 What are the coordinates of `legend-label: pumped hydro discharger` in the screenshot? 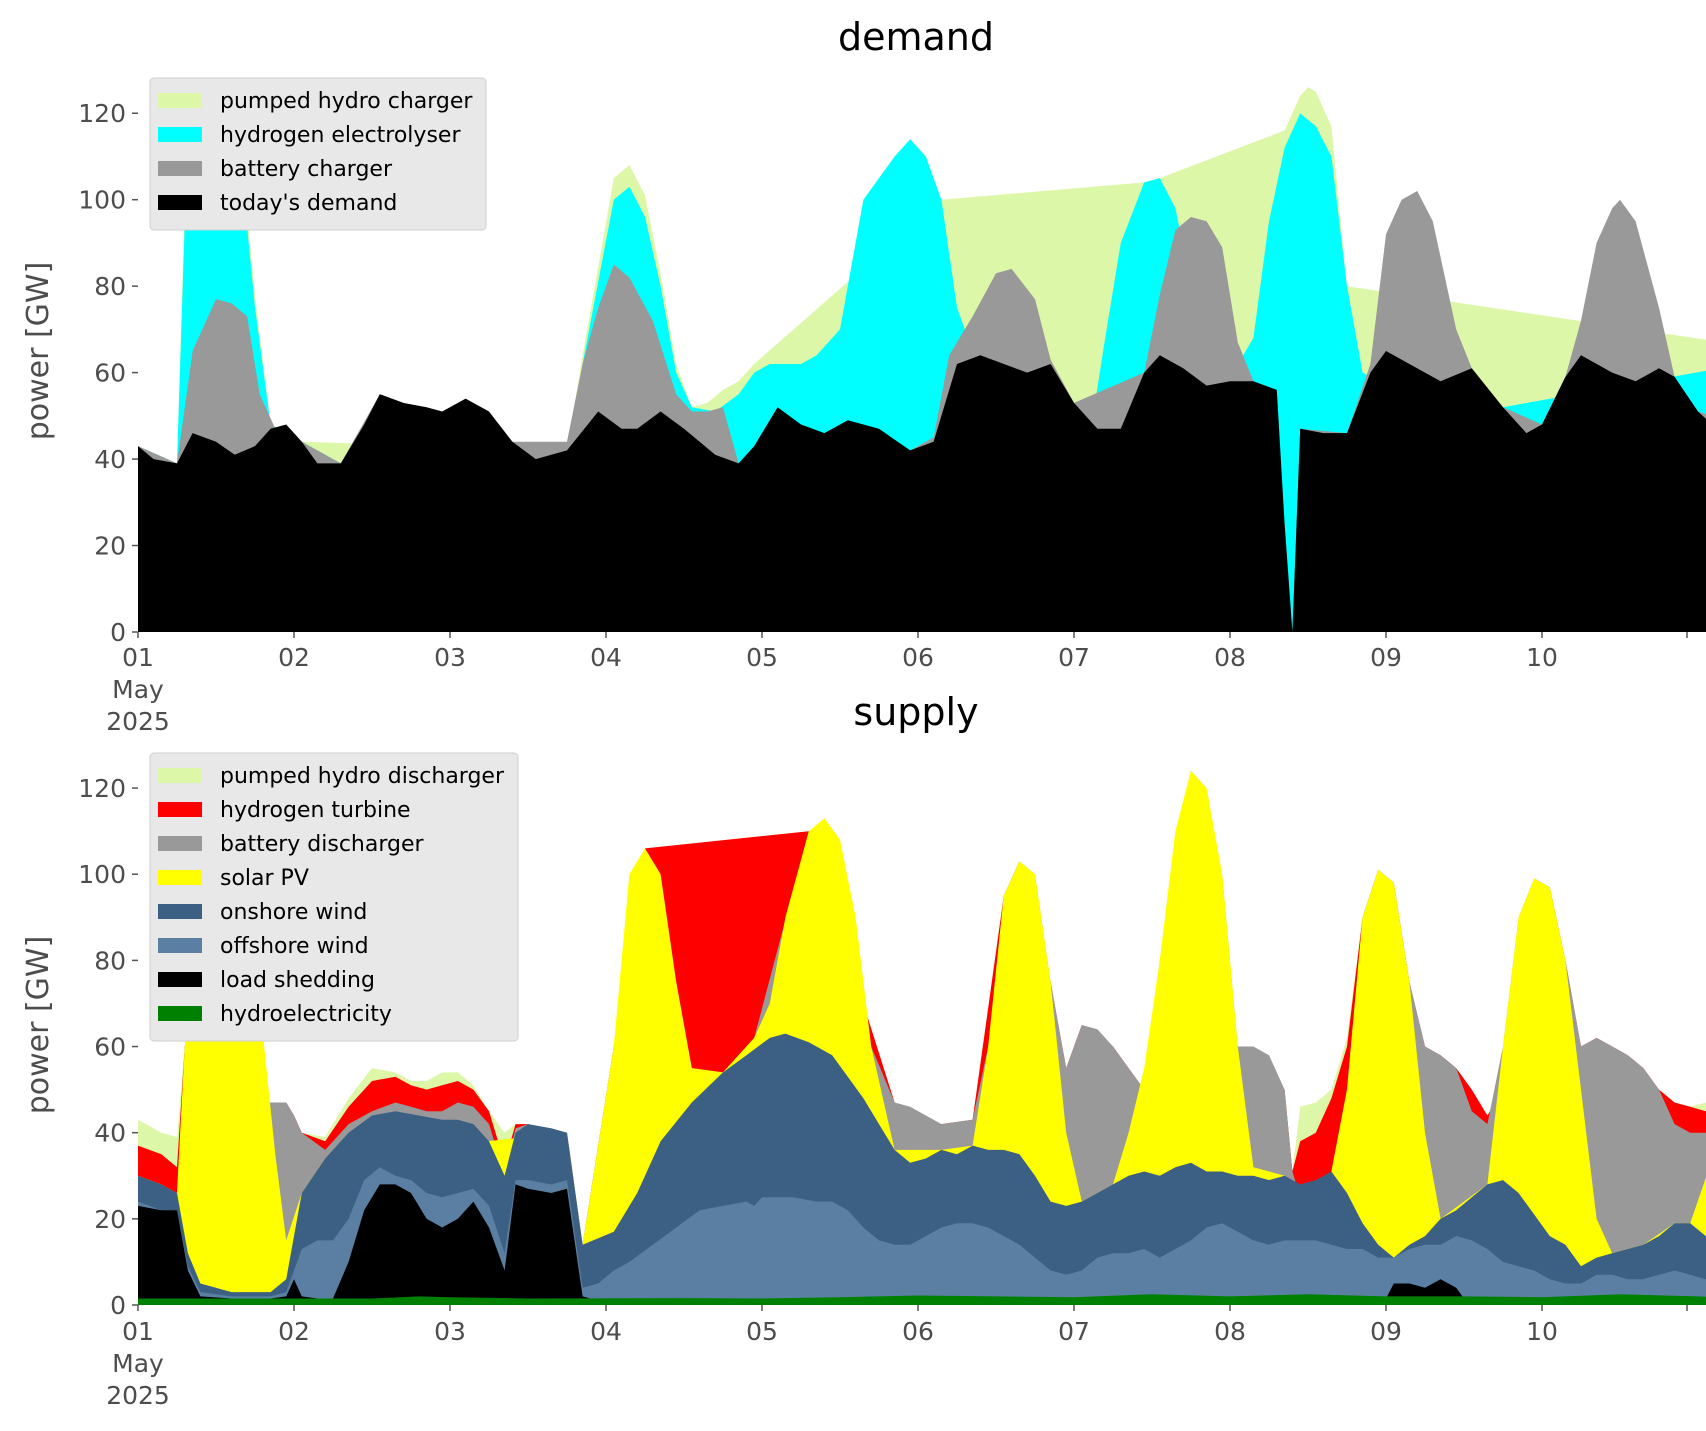 It's located at (362, 776).